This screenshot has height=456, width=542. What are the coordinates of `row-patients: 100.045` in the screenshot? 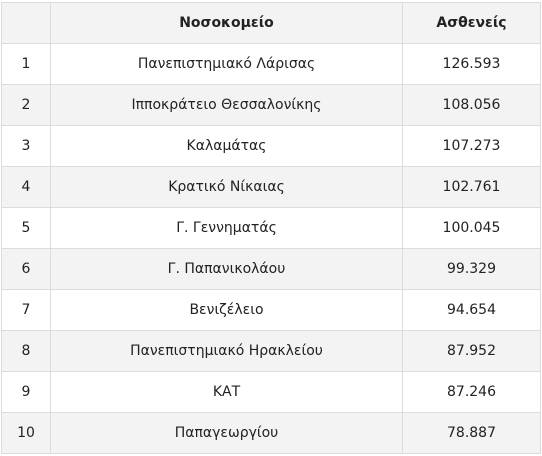 It's located at (471, 228).